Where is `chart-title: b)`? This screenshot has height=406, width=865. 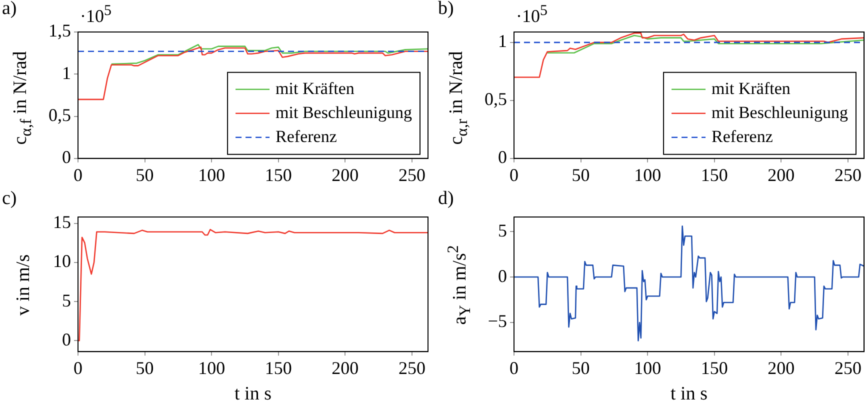 chart-title: b) is located at coordinates (446, 10).